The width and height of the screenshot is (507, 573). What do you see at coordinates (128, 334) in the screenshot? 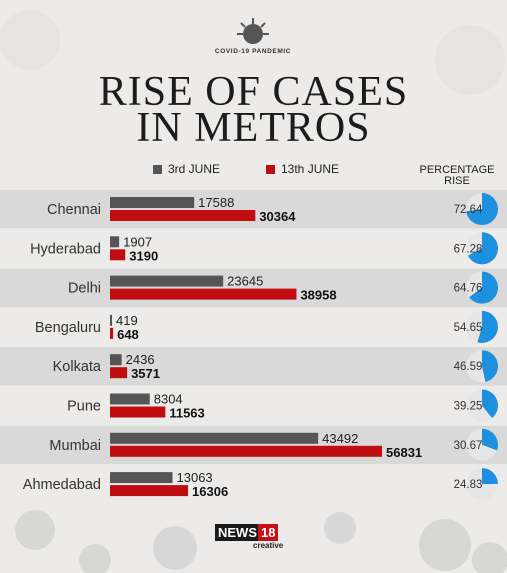
I see `value-june13-3: 648` at bounding box center [128, 334].